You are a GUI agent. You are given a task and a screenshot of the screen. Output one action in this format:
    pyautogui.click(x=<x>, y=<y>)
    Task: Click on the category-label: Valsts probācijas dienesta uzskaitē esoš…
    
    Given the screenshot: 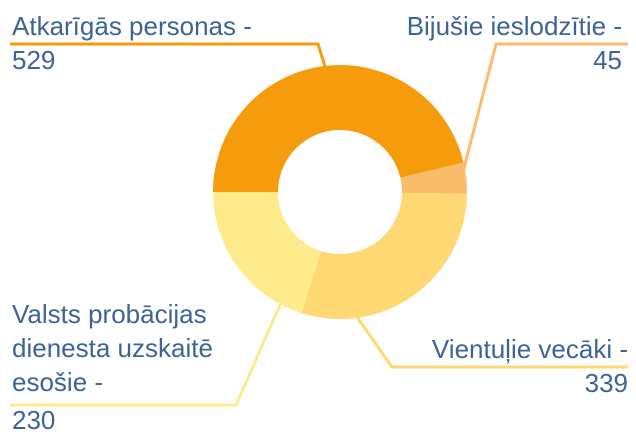 What is the action you would take?
    pyautogui.click(x=112, y=348)
    